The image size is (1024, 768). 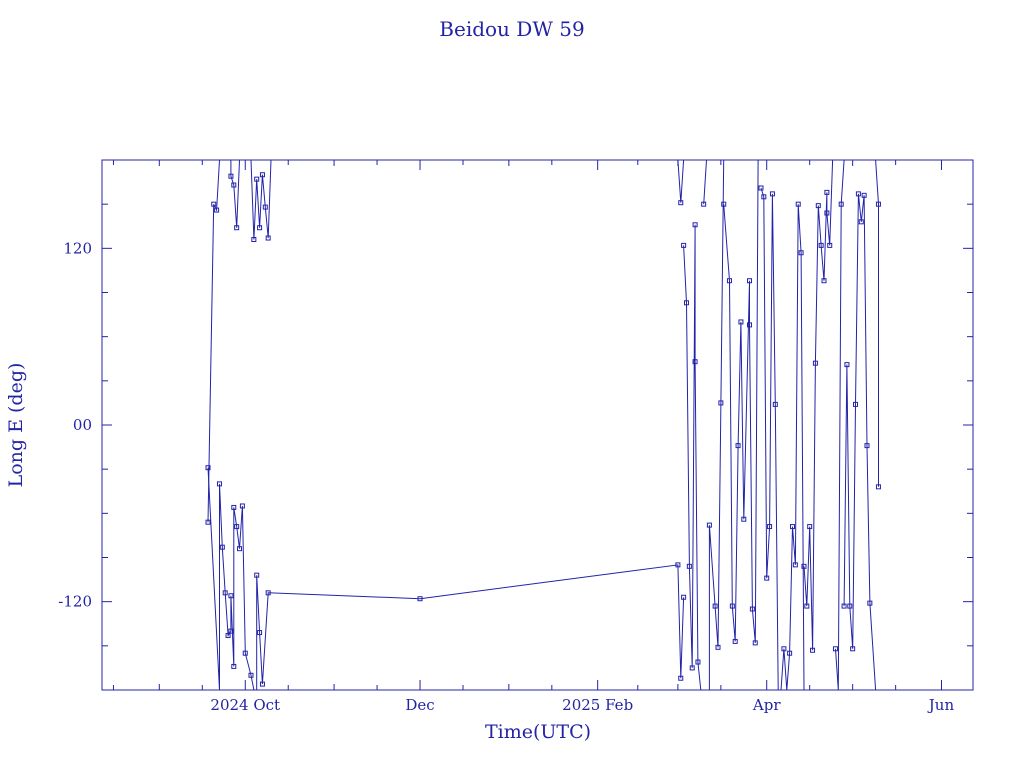 What do you see at coordinates (419, 705) in the screenshot?
I see `x-tick-label: Dec` at bounding box center [419, 705].